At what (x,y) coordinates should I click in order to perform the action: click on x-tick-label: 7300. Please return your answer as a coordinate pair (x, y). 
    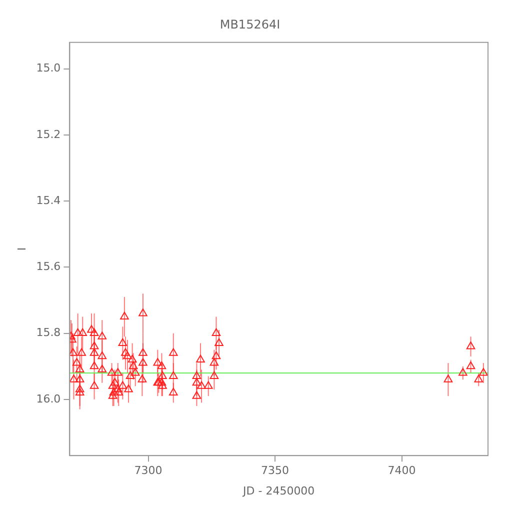
    Looking at the image, I should click on (148, 471).